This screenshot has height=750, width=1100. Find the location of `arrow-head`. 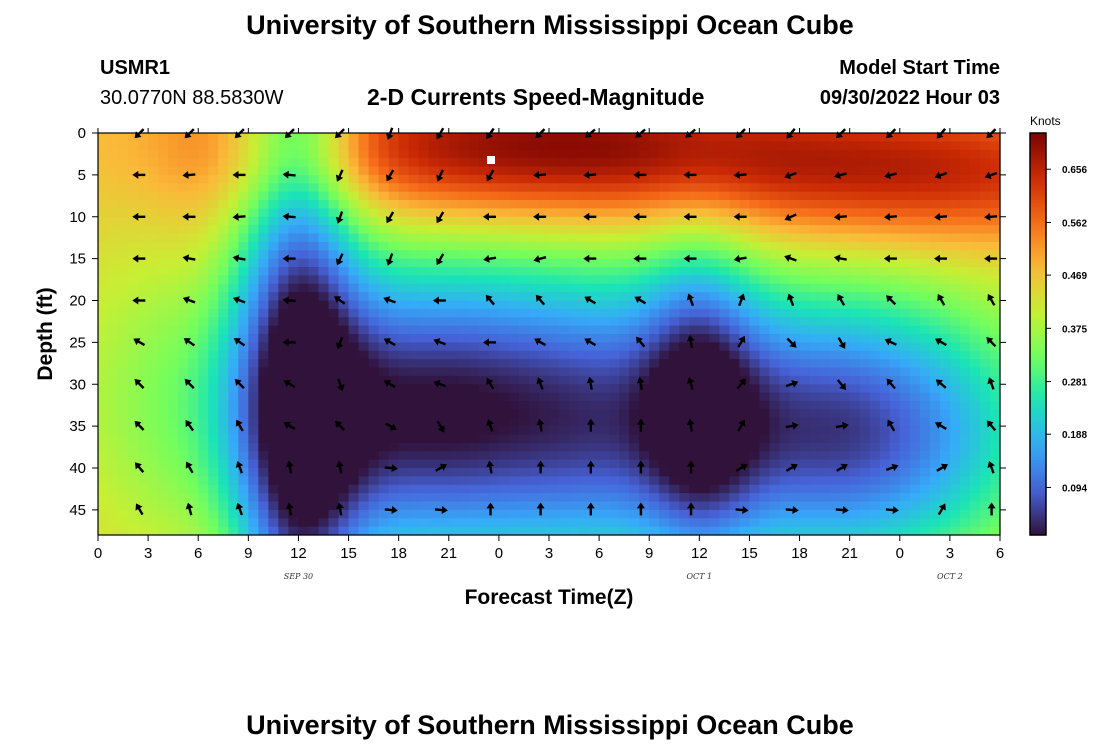

arrow-head is located at coordinates (185, 216).